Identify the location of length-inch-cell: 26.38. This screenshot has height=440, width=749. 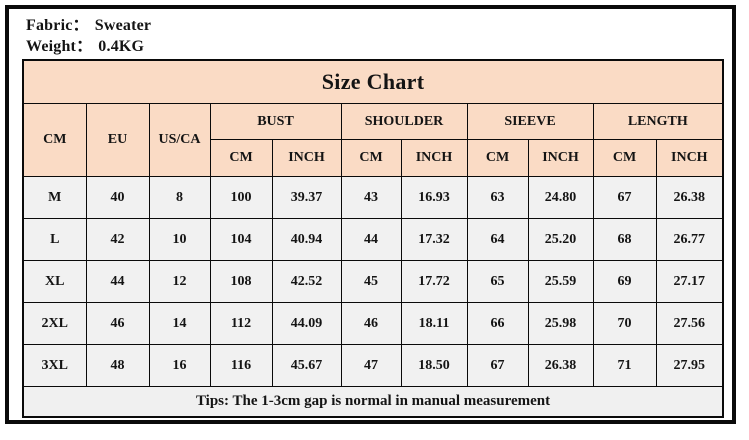
(689, 197).